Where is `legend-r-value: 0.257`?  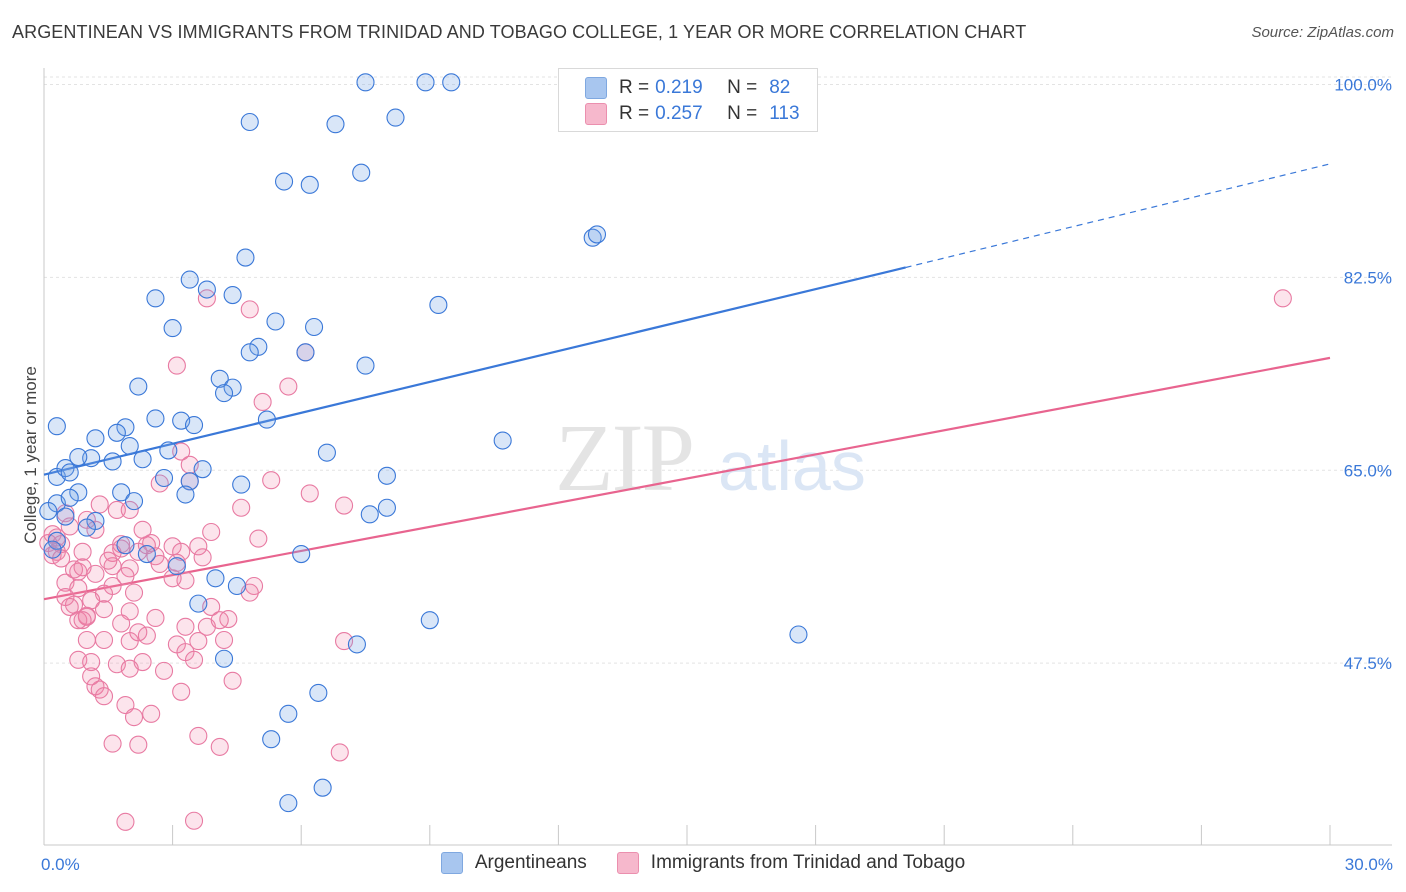
legend-r-value: 0.257 is located at coordinates (679, 113).